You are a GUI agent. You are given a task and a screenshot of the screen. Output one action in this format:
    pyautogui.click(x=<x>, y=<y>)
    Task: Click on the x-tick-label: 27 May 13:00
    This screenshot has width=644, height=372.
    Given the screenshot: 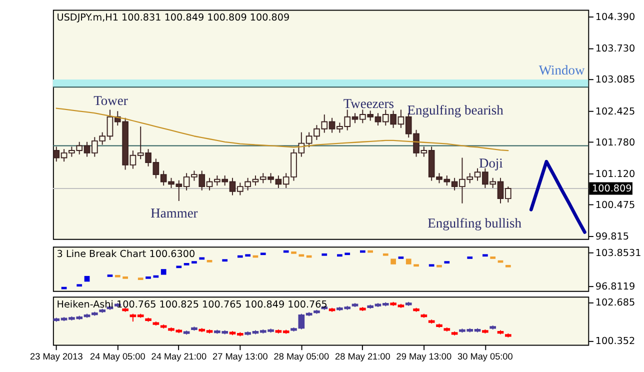 What is the action you would take?
    pyautogui.click(x=240, y=357)
    